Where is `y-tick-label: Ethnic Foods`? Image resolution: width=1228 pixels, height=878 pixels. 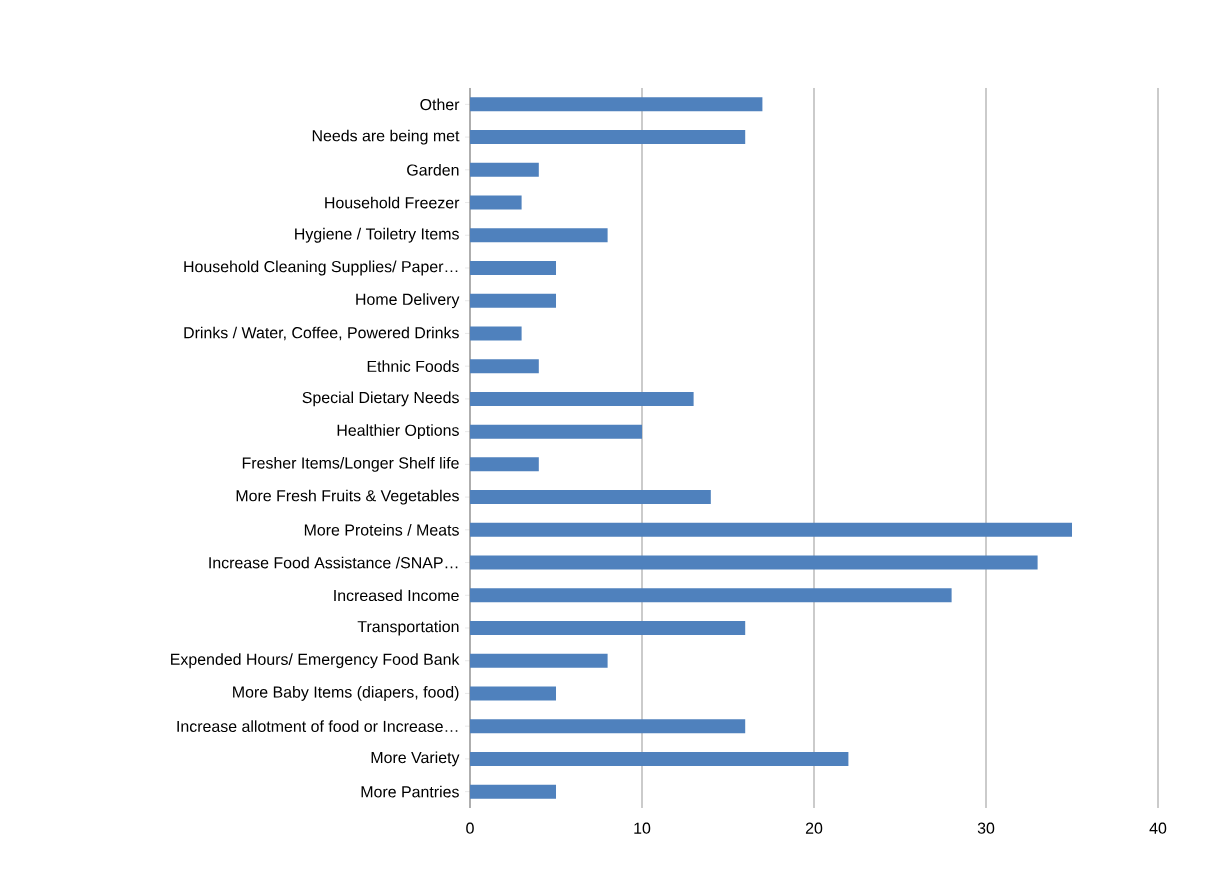
y-tick-label: Ethnic Foods is located at coordinates (413, 366).